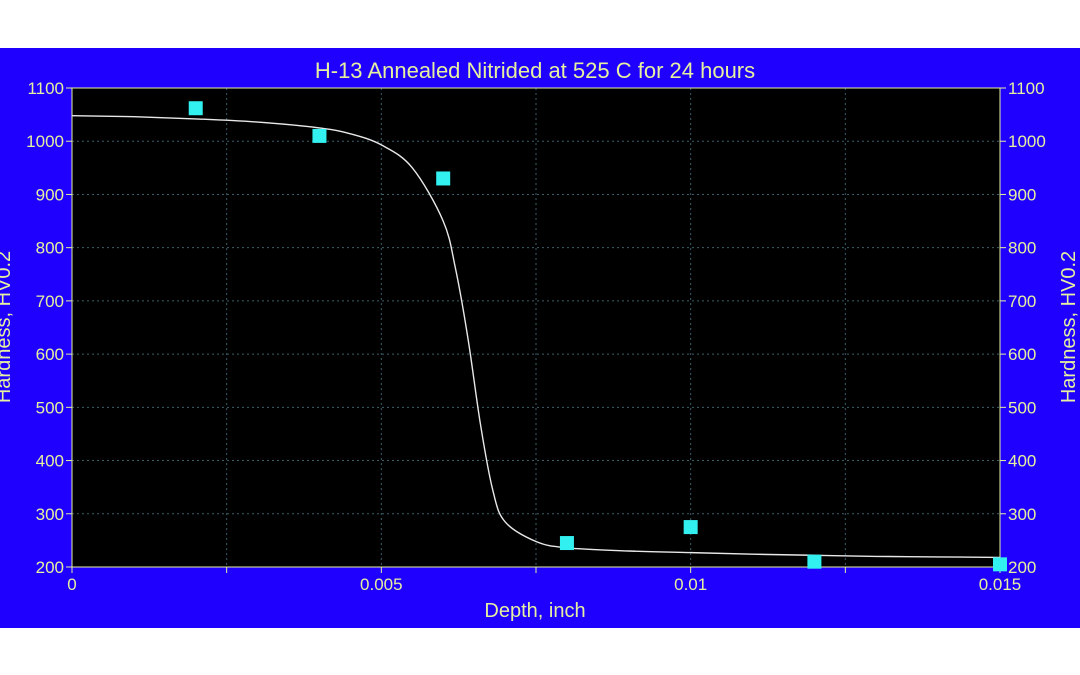 The image size is (1080, 675). What do you see at coordinates (1022, 248) in the screenshot?
I see `y-tick-label-right: 800` at bounding box center [1022, 248].